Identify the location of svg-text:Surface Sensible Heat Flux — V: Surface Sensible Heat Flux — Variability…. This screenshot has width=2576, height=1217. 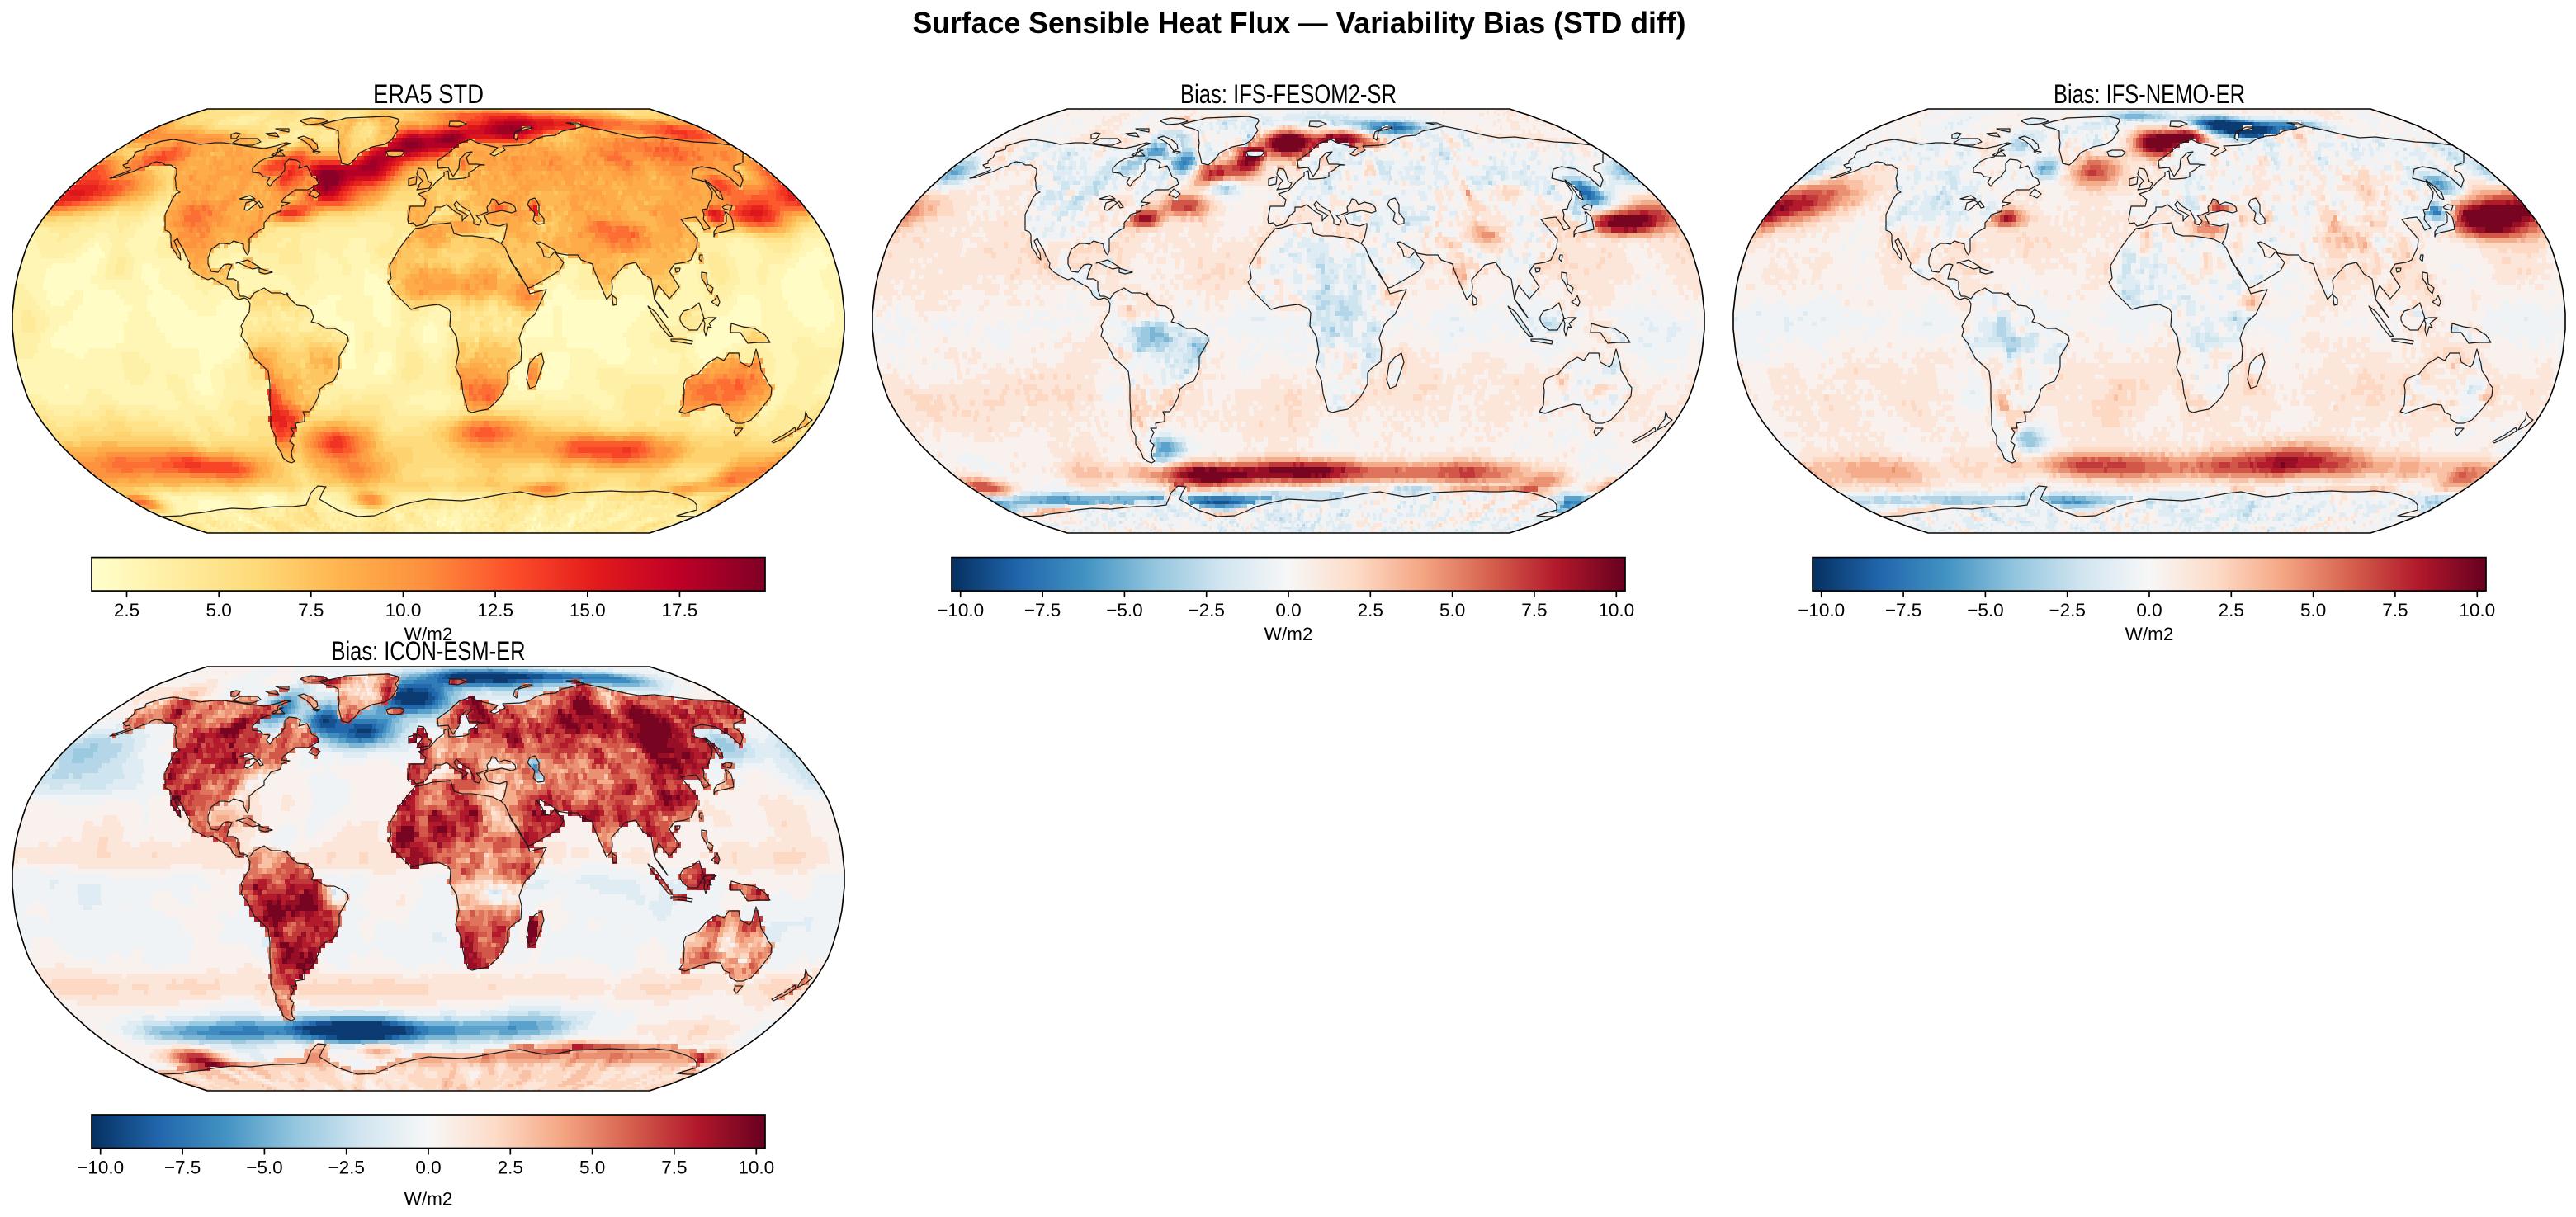
(1299, 23).